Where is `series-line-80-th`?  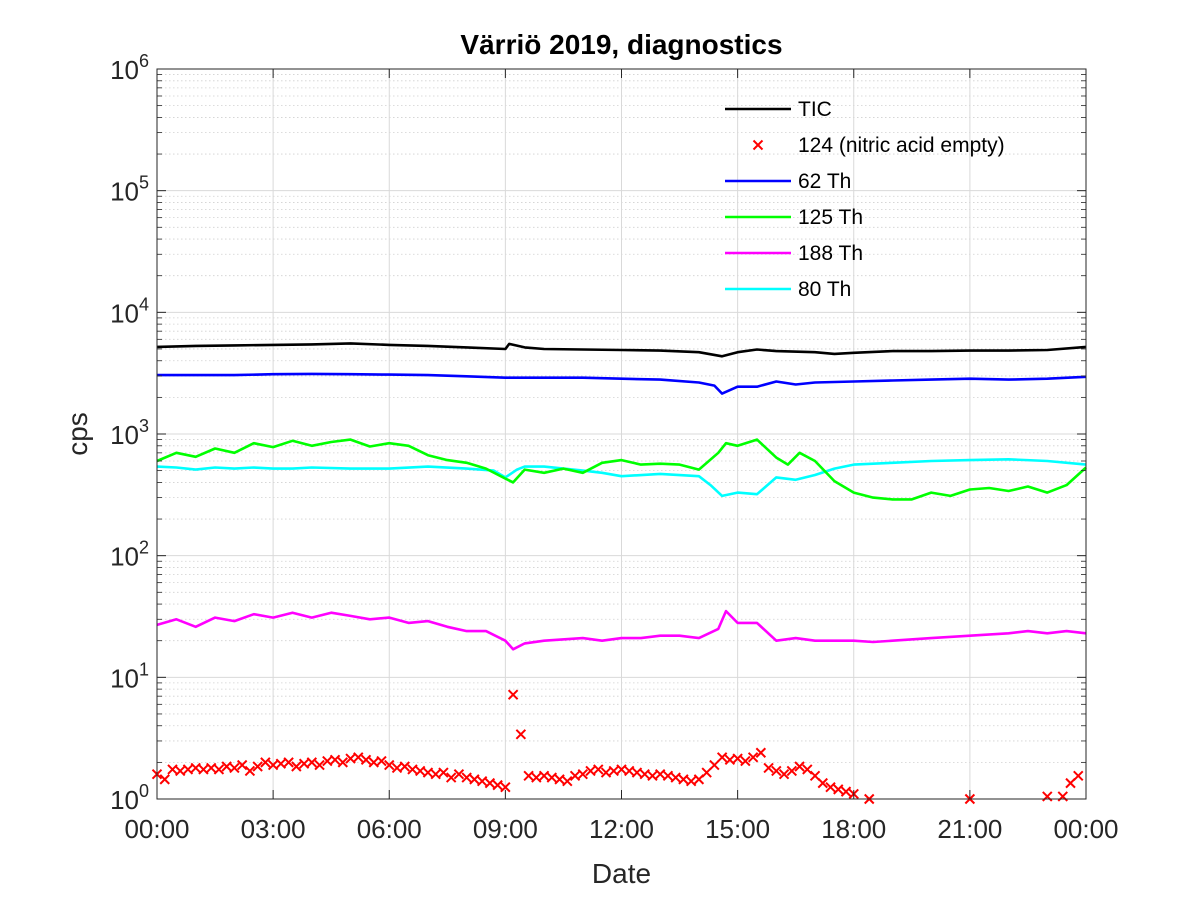 series-line-80-th is located at coordinates (621, 478).